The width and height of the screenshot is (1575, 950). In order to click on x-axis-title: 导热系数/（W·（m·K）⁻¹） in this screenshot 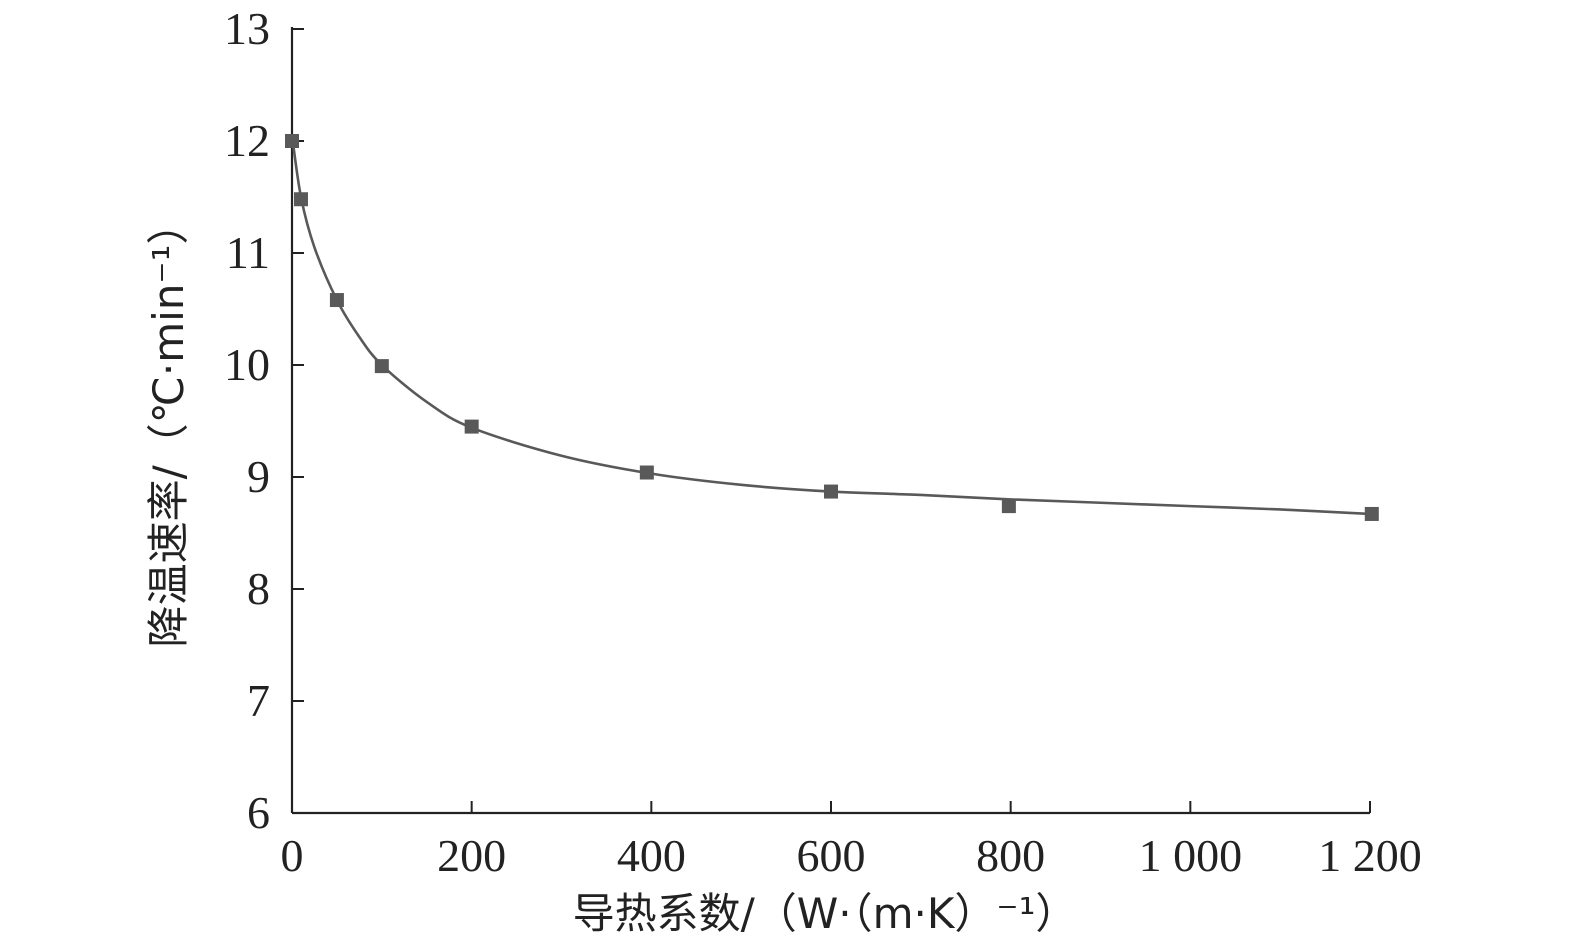, I will do `click(825, 913)`.